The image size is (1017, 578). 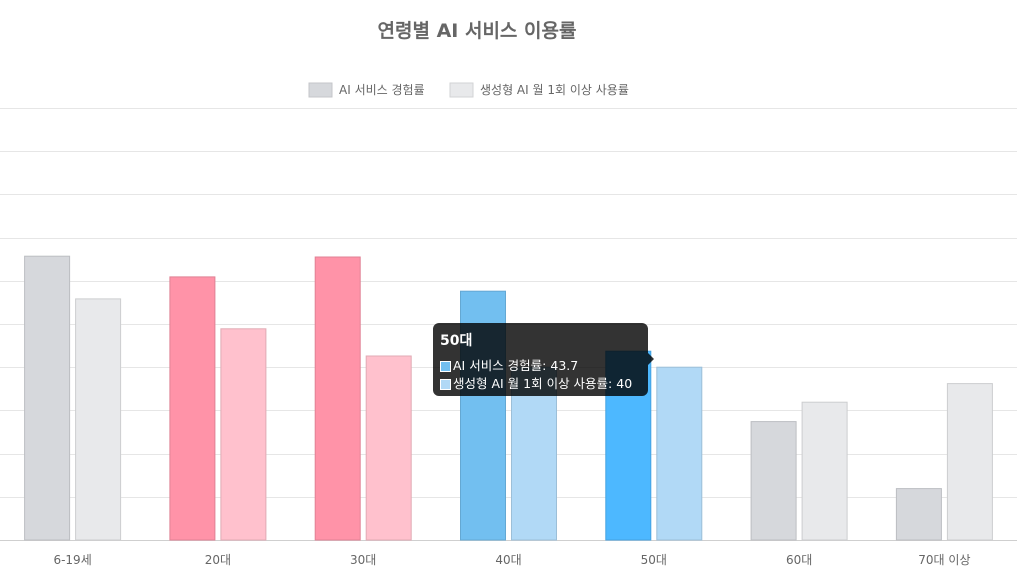 I want to click on tooltip-title: 50대, so click(x=456, y=341).